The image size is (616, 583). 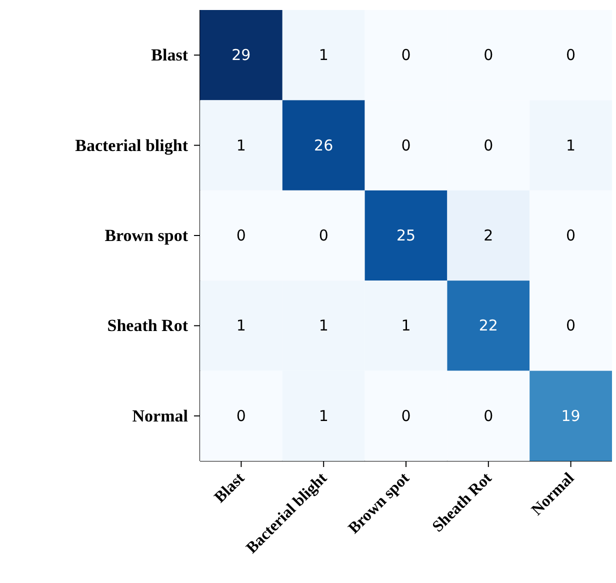 What do you see at coordinates (131, 145) in the screenshot?
I see `y-tick-label: Bacterial blight` at bounding box center [131, 145].